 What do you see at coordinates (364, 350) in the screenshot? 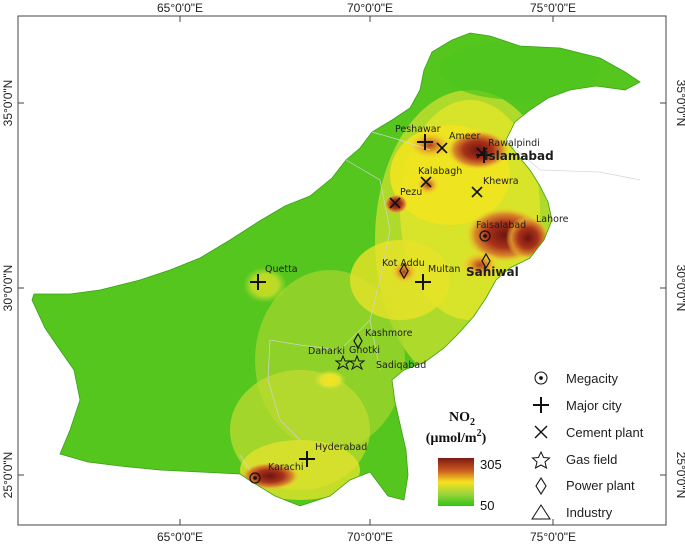
I see `place-label: Ghotki` at bounding box center [364, 350].